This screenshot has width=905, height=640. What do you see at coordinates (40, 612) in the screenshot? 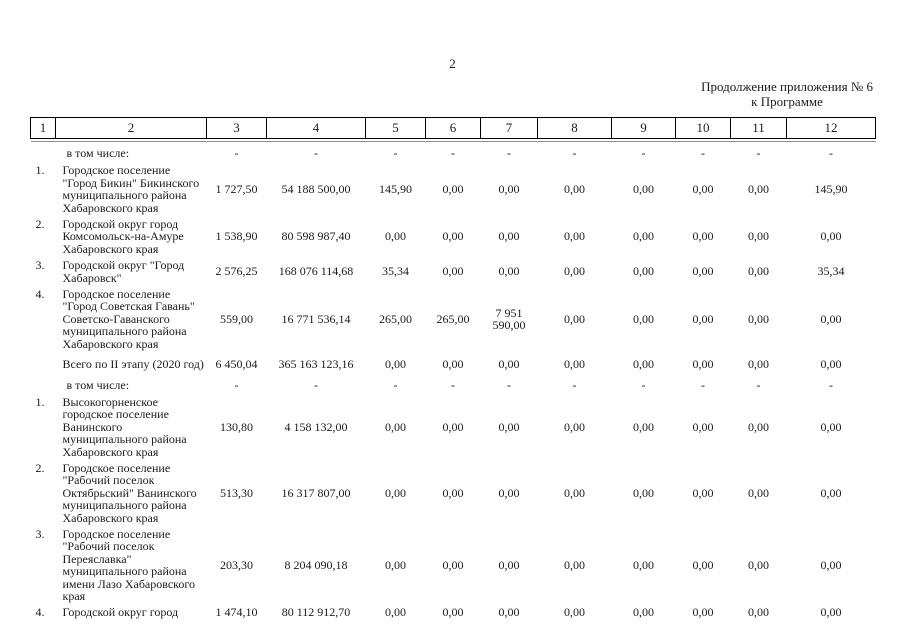
I see `row-number: 4.` at bounding box center [40, 612].